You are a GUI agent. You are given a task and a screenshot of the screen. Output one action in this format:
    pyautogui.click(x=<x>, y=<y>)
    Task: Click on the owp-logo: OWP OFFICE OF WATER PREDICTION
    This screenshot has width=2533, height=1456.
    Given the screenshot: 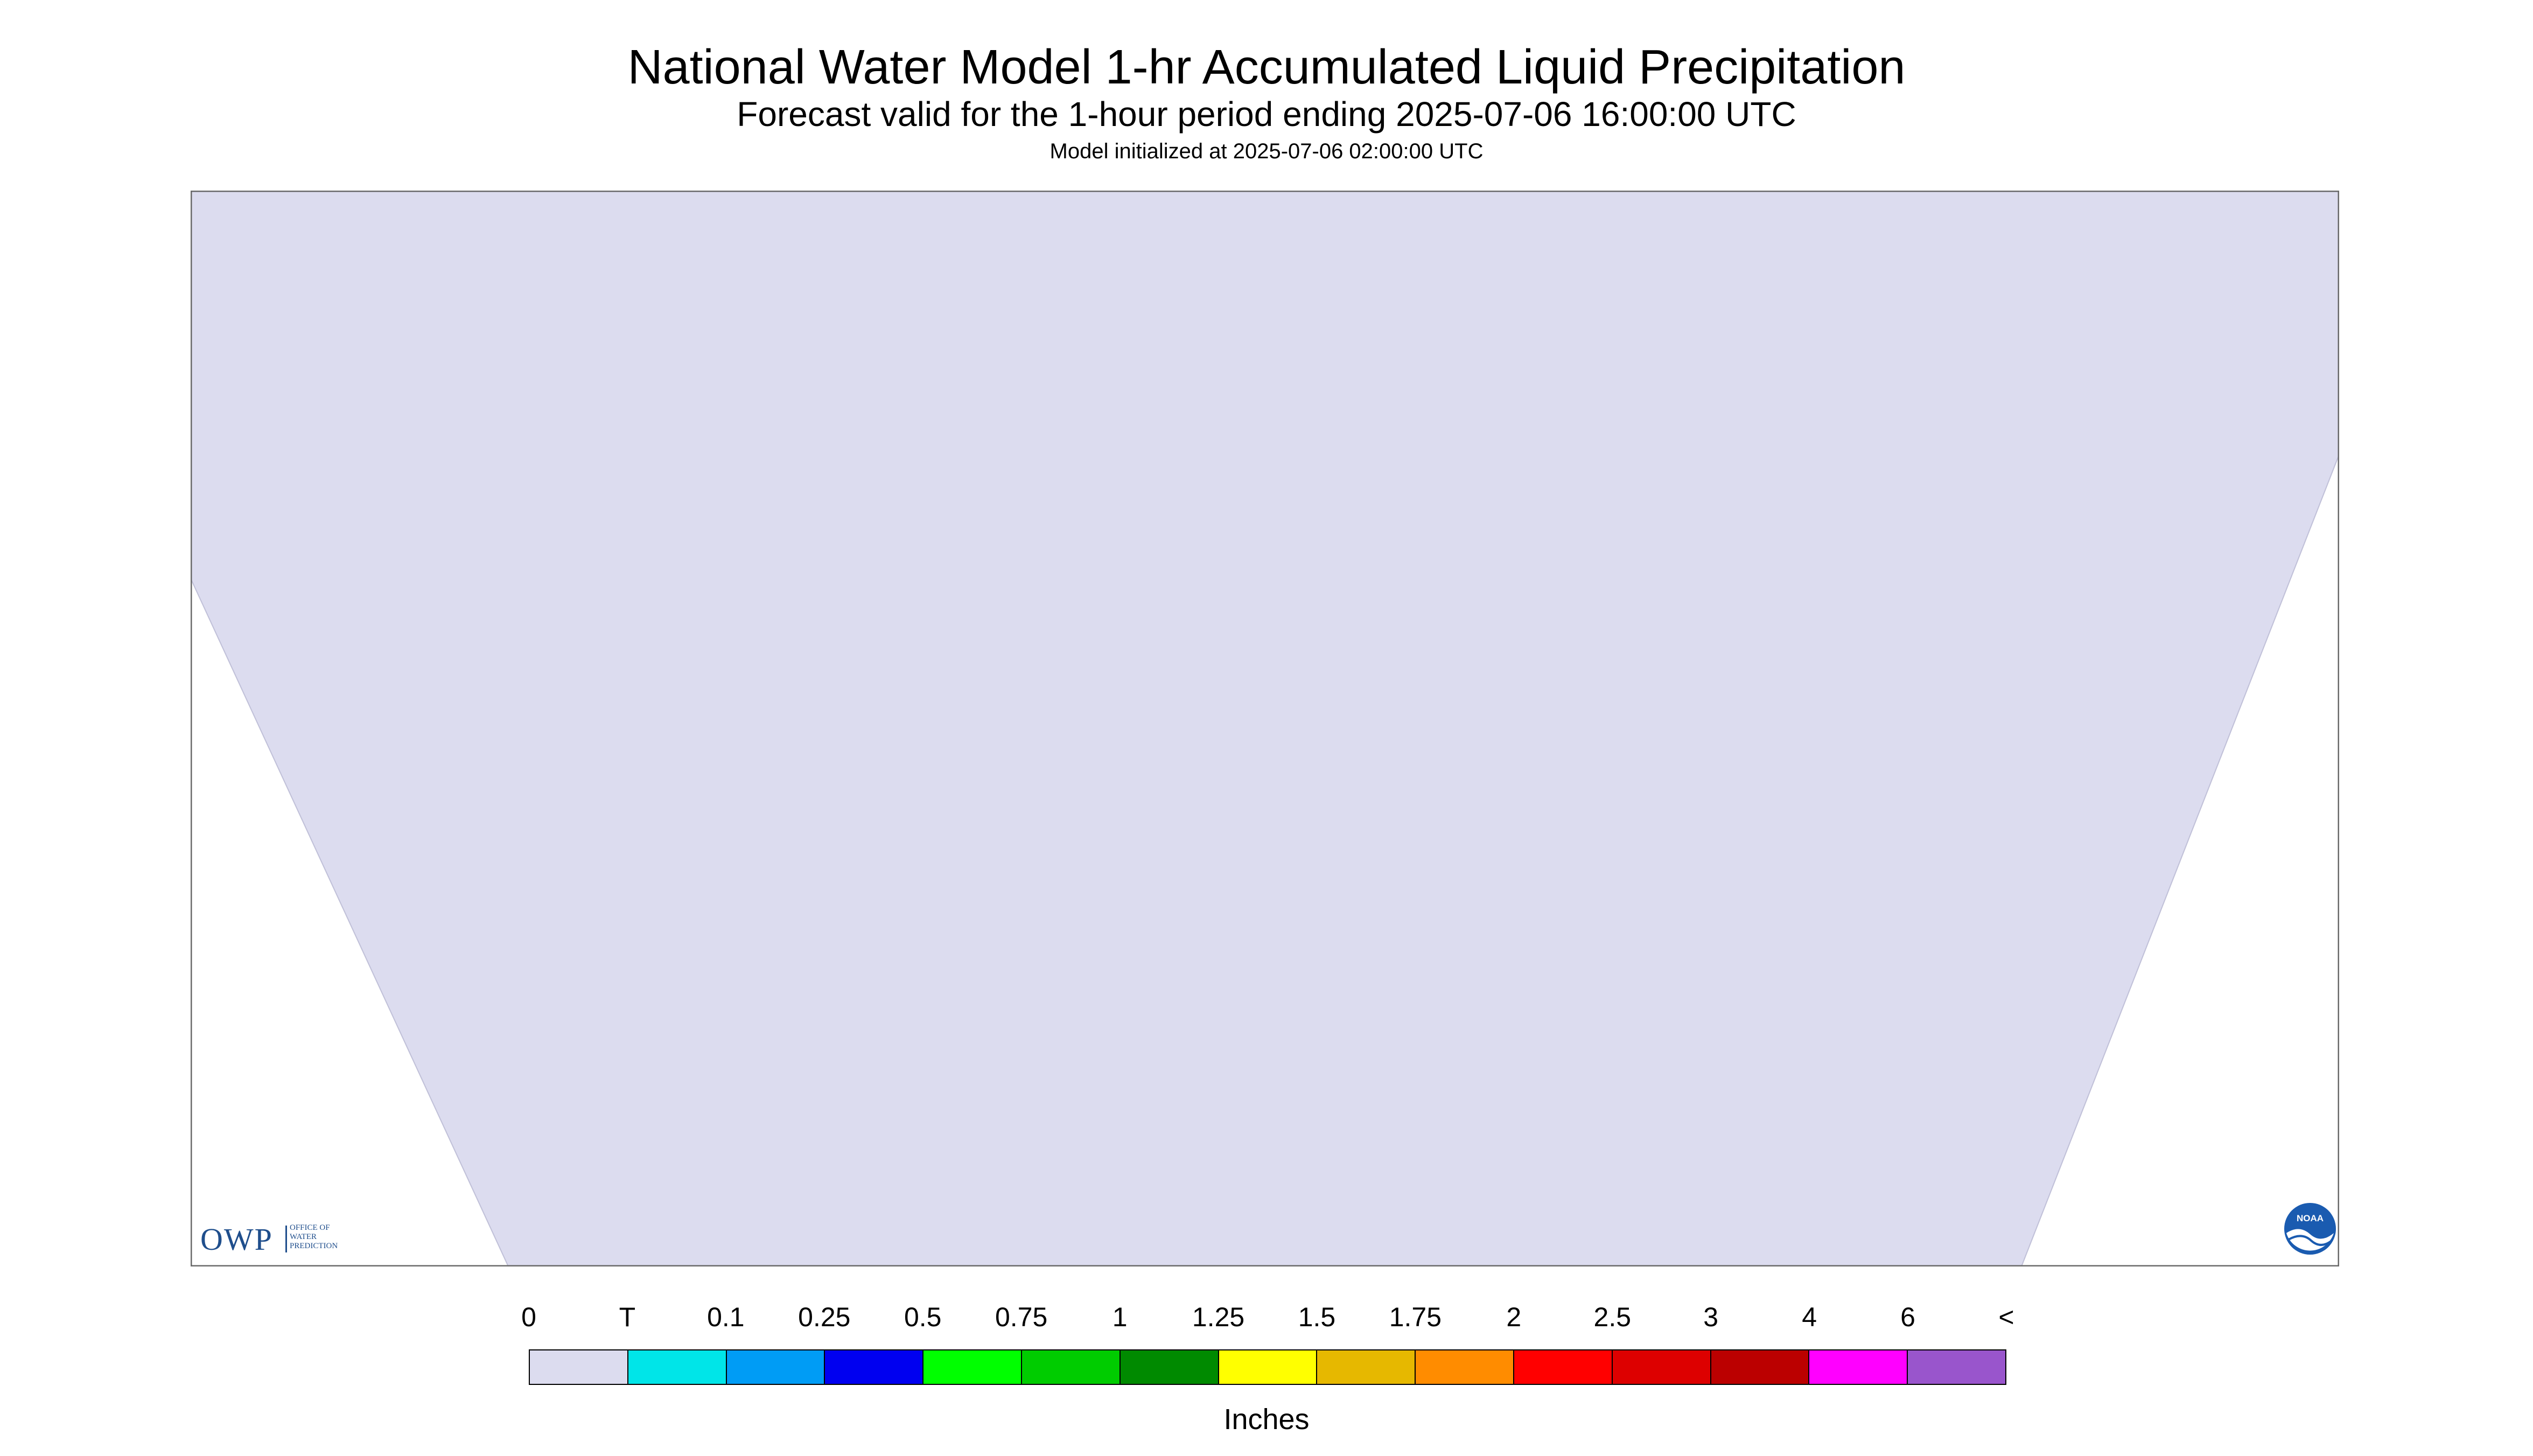 What is the action you would take?
    pyautogui.click(x=286, y=1239)
    